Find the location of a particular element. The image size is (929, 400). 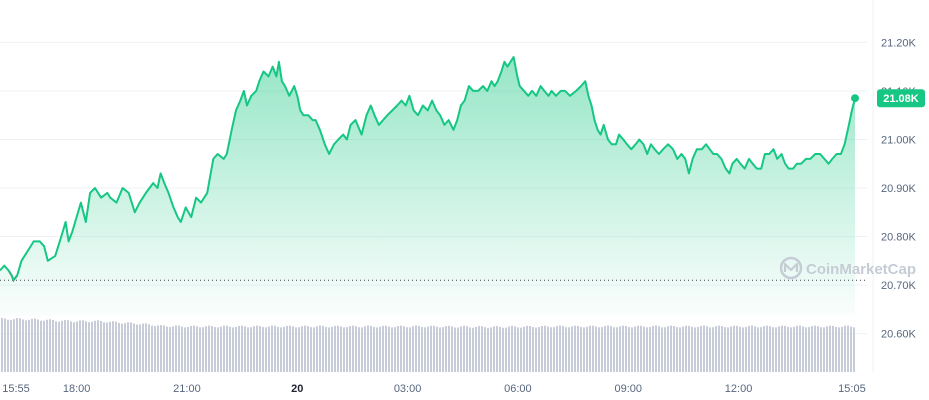

x-tick-label: 18:00 is located at coordinates (77, 389).